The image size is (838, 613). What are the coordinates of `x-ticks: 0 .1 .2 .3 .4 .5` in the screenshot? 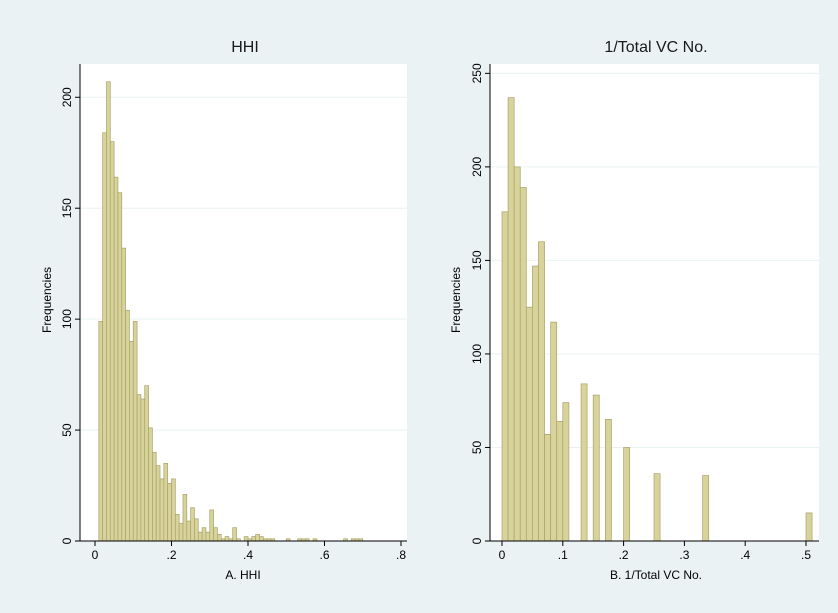 It's located at (655, 551).